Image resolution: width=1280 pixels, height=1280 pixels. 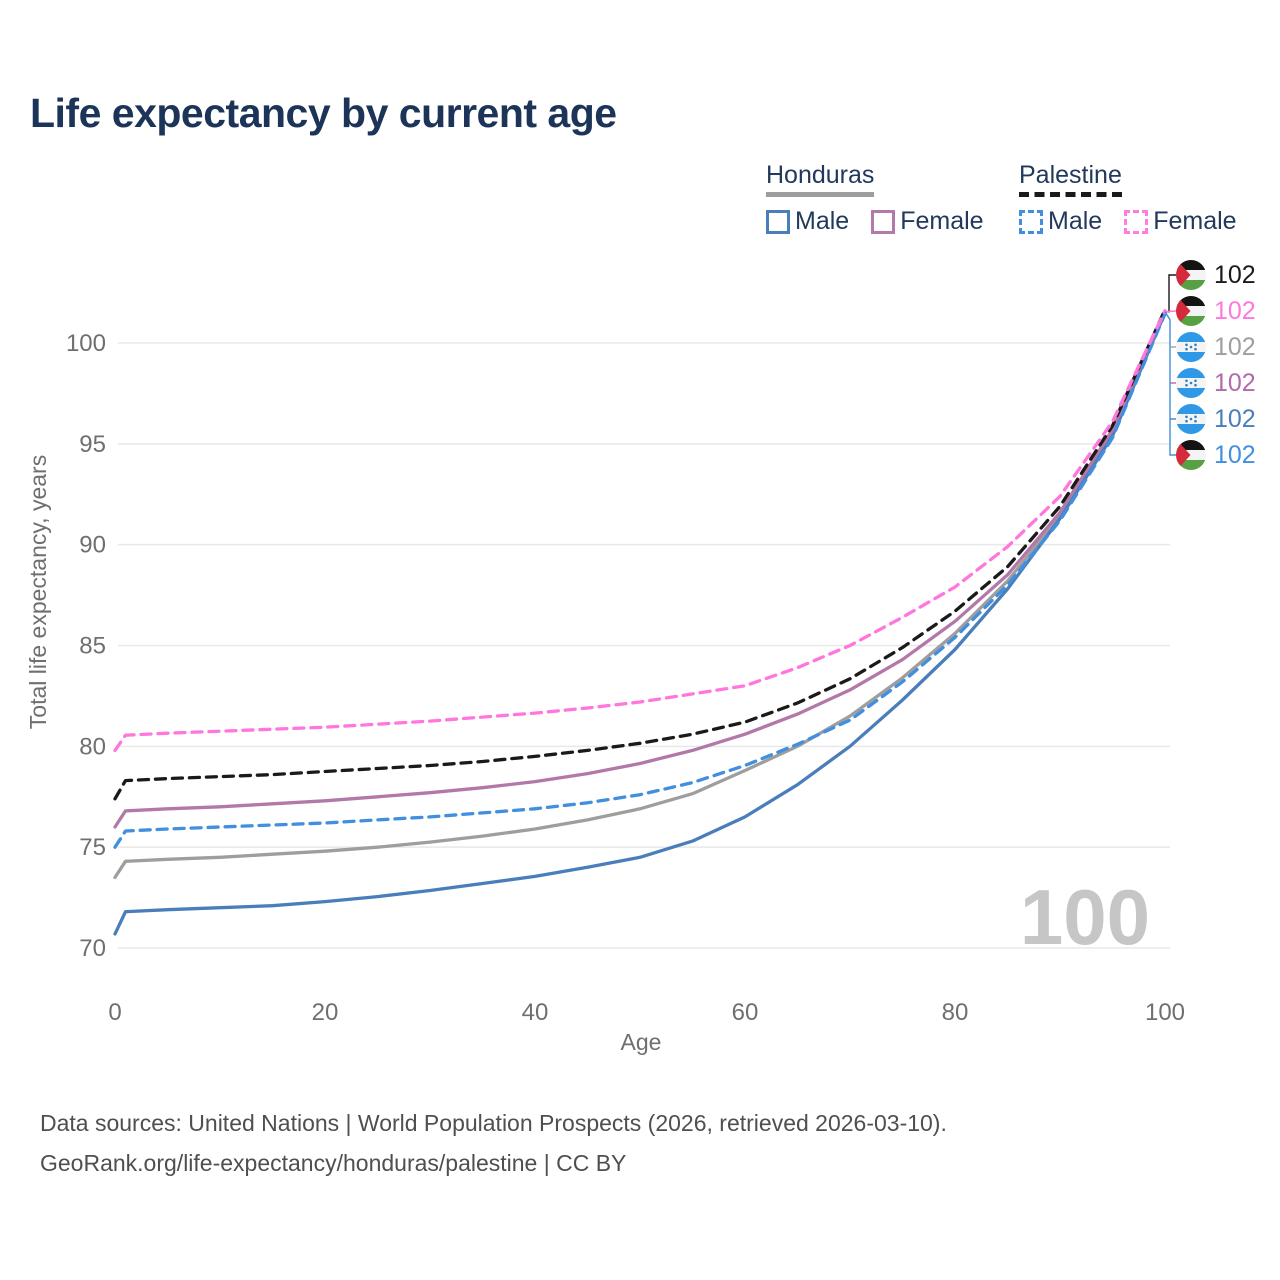 What do you see at coordinates (92, 646) in the screenshot?
I see `y-tick-label-85: 85` at bounding box center [92, 646].